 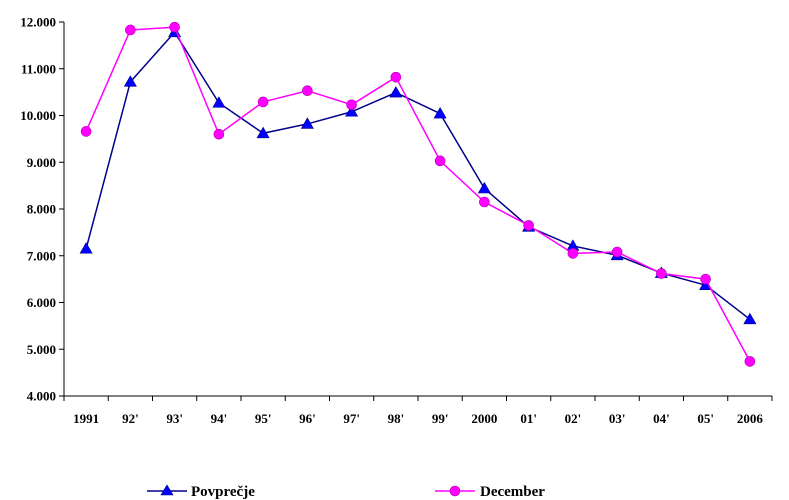 What do you see at coordinates (41, 302) in the screenshot?
I see `y-tick-label: 6.000` at bounding box center [41, 302].